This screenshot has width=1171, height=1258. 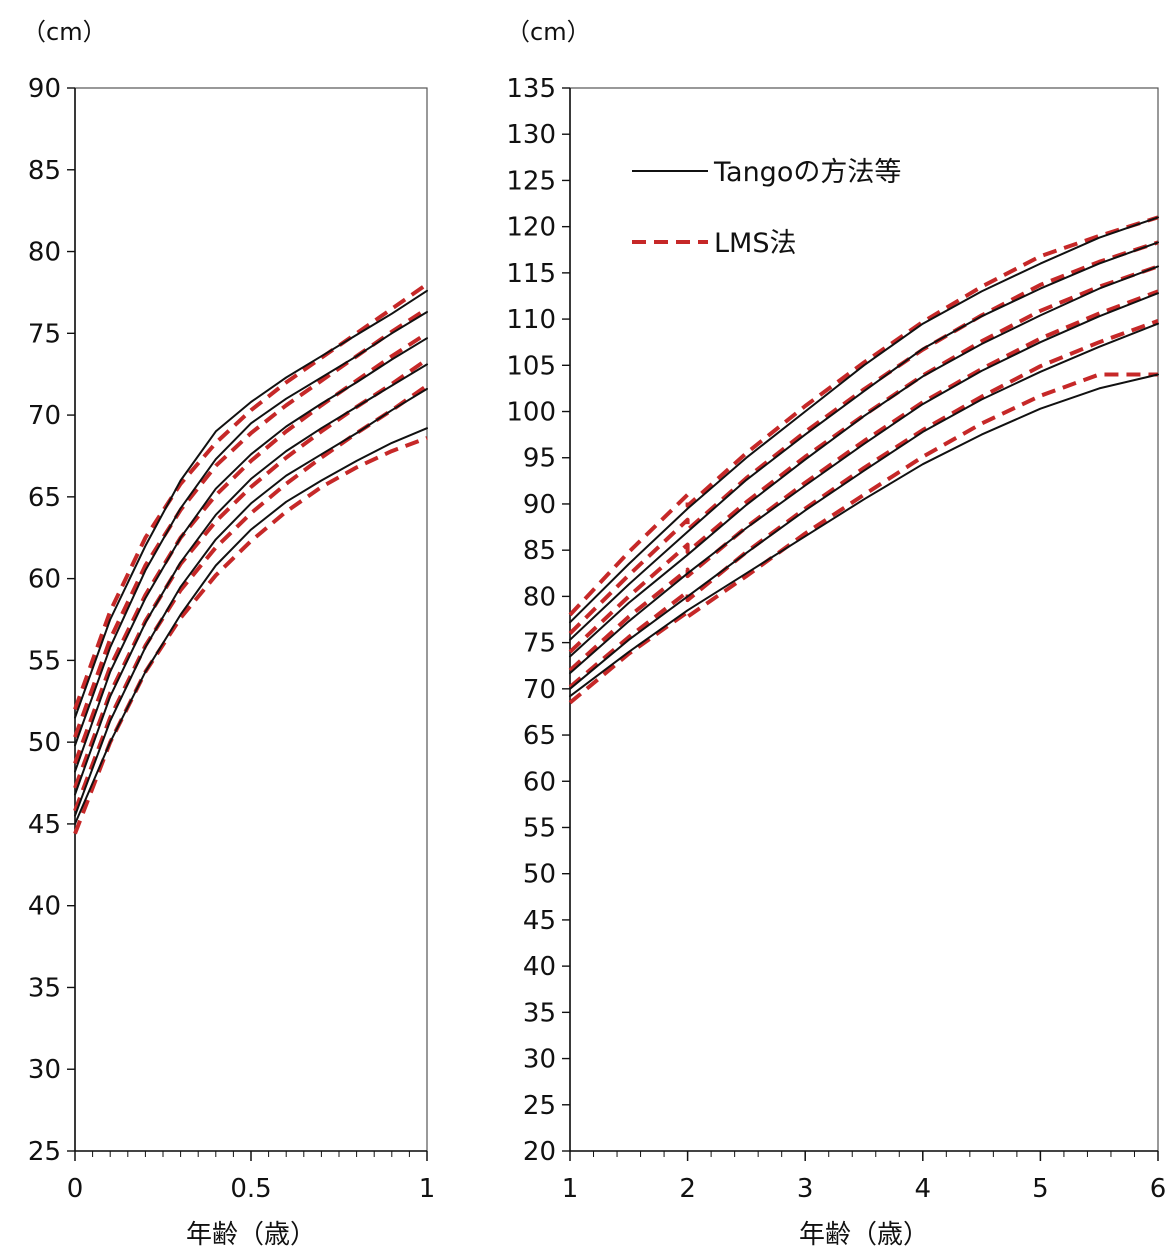 What do you see at coordinates (1040, 1189) in the screenshot?
I see `right-x-tick-label: 5` at bounding box center [1040, 1189].